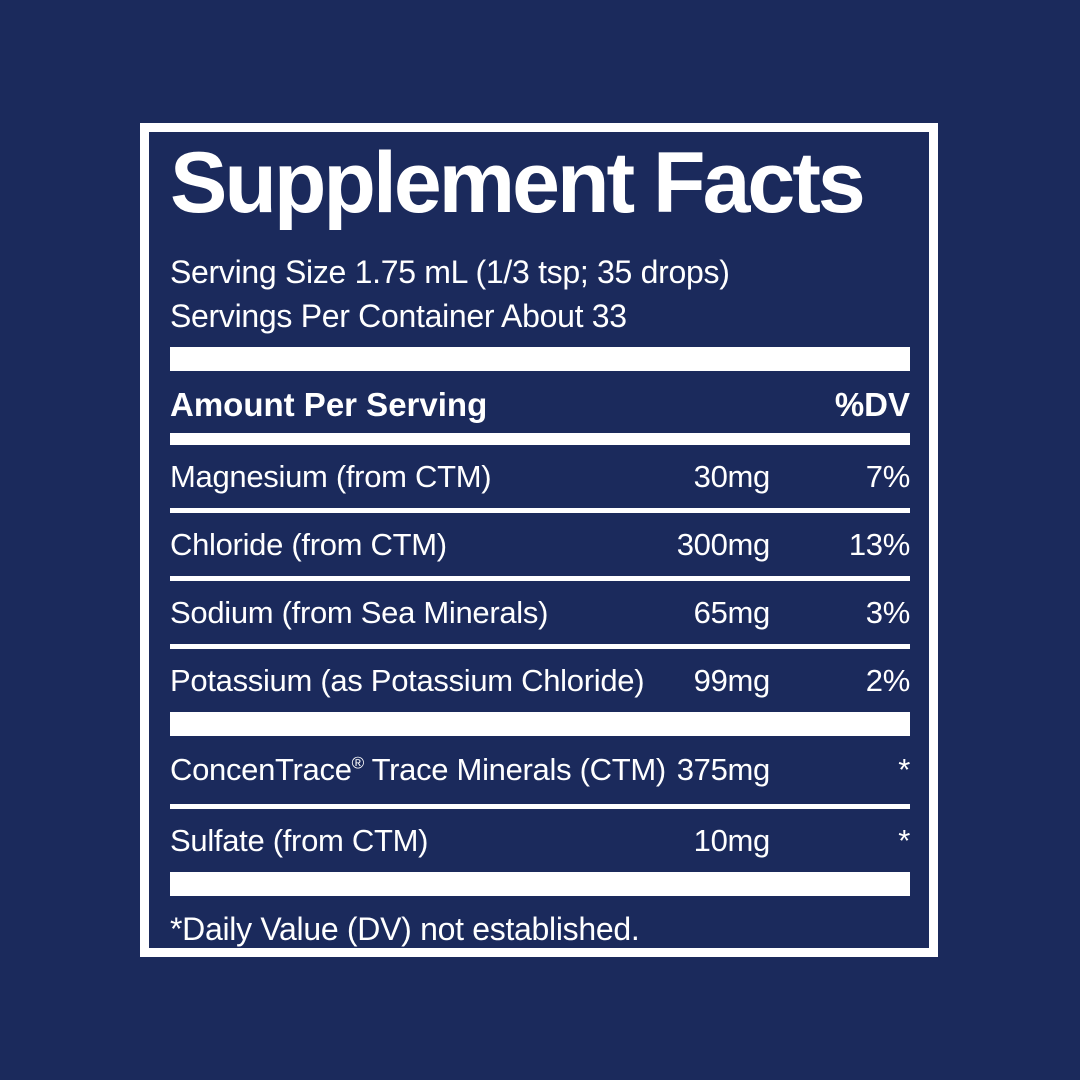  I want to click on nutrient-name-text: Trace Minerals (CTM), so click(515, 769).